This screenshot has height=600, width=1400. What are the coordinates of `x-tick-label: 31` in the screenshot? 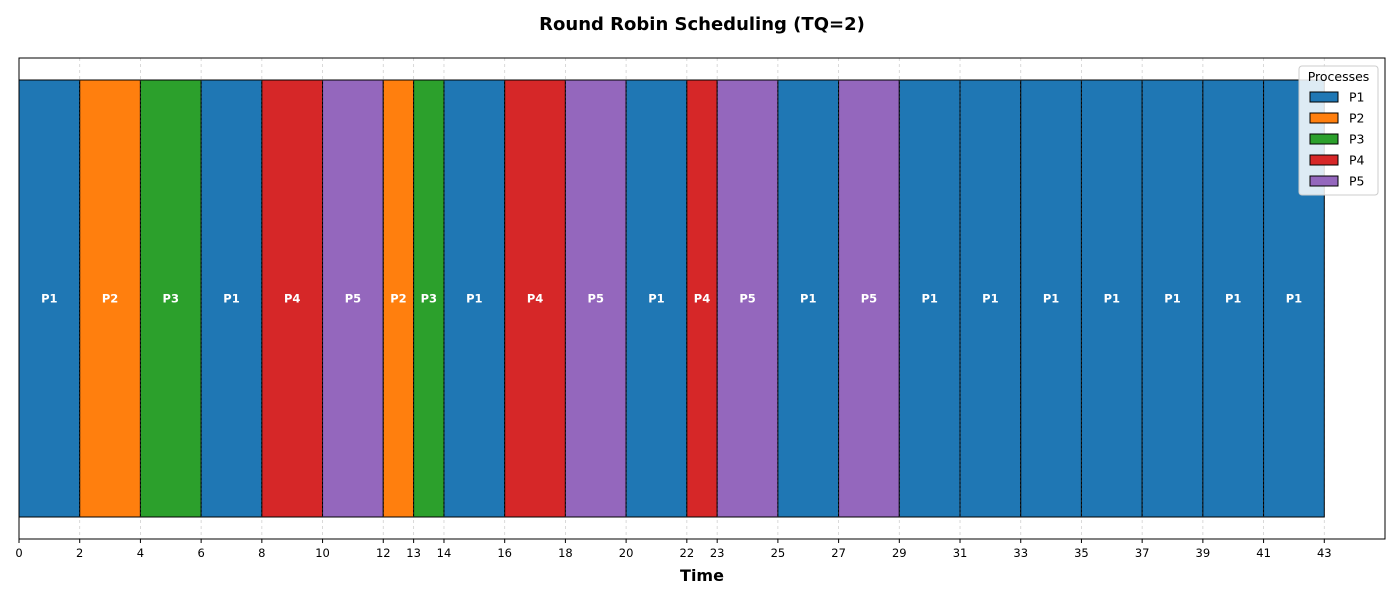 It's located at (960, 553).